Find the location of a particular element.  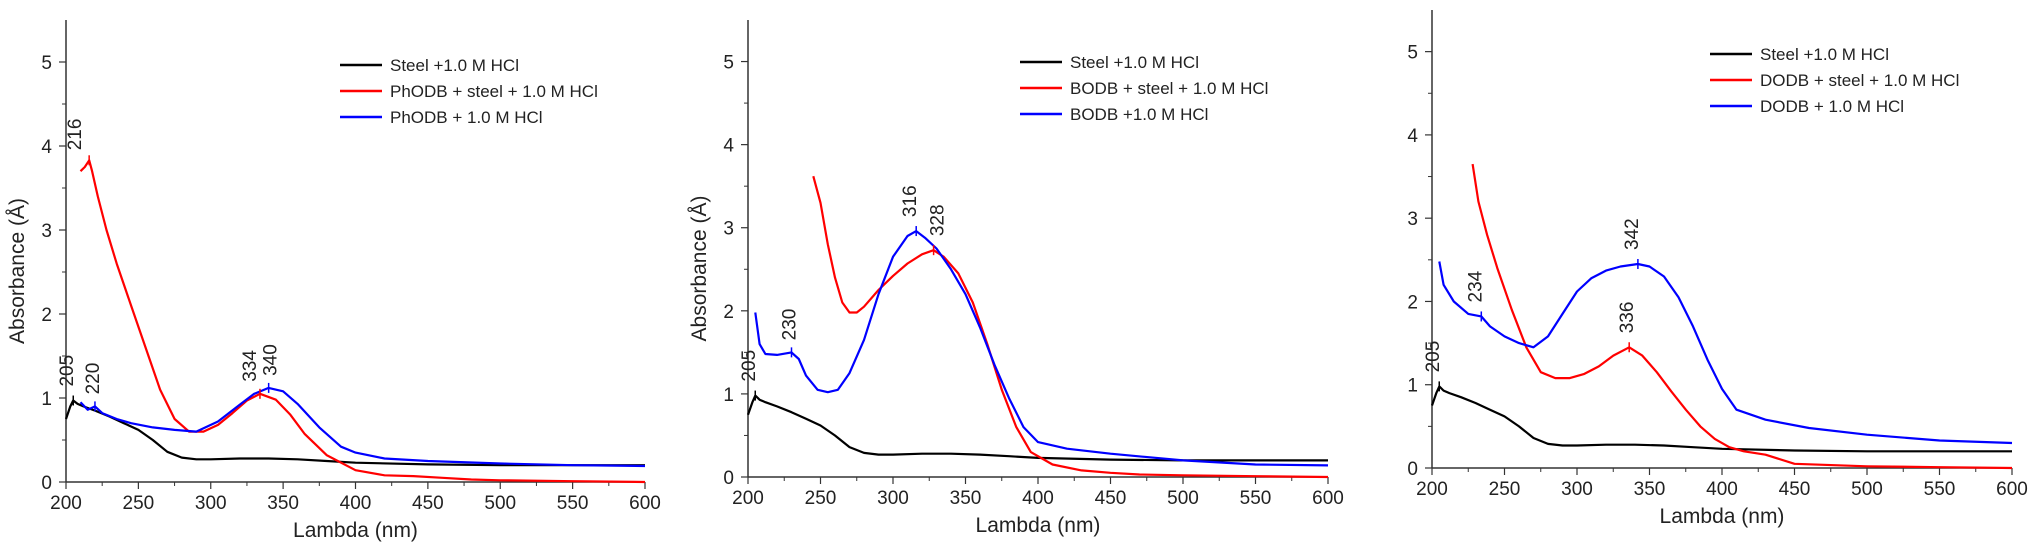

peak-label: 234 is located at coordinates (1475, 286).